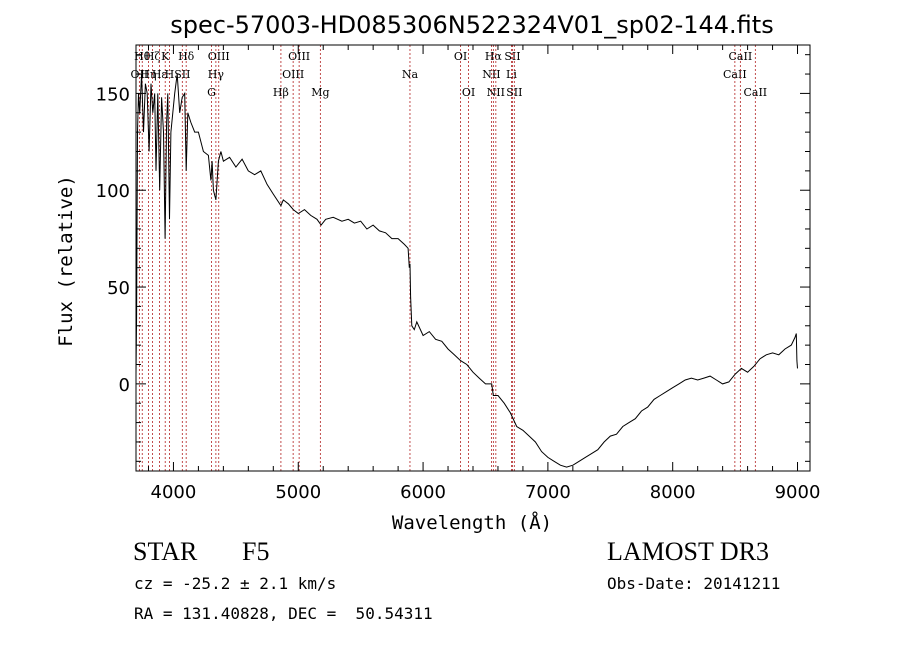 The width and height of the screenshot is (900, 649). What do you see at coordinates (160, 74) in the screenshot?
I see `line-marker-label: Hε` at bounding box center [160, 74].